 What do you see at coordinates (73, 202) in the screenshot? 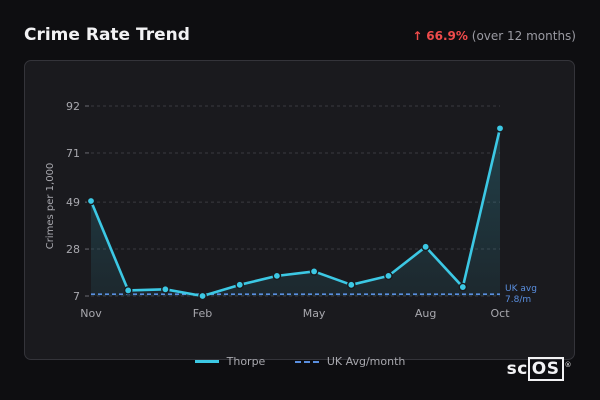
I see `y-tick-label: 49` at bounding box center [73, 202].